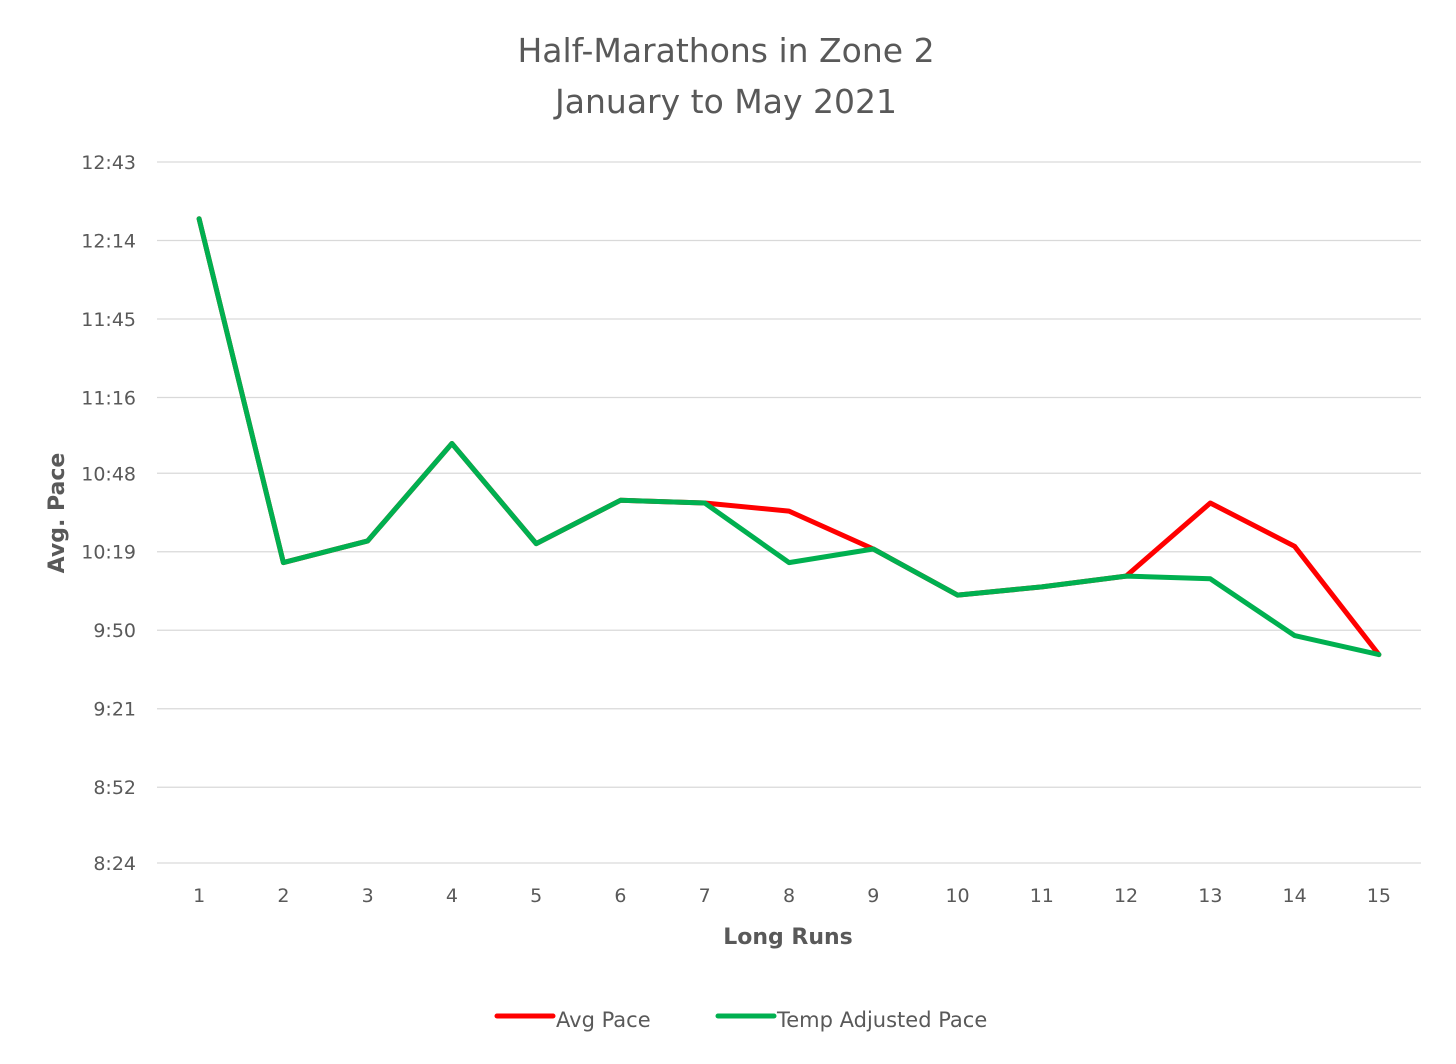 The width and height of the screenshot is (1456, 1064). Describe the element at coordinates (1210, 896) in the screenshot. I see `x-tick-label: 13` at that location.